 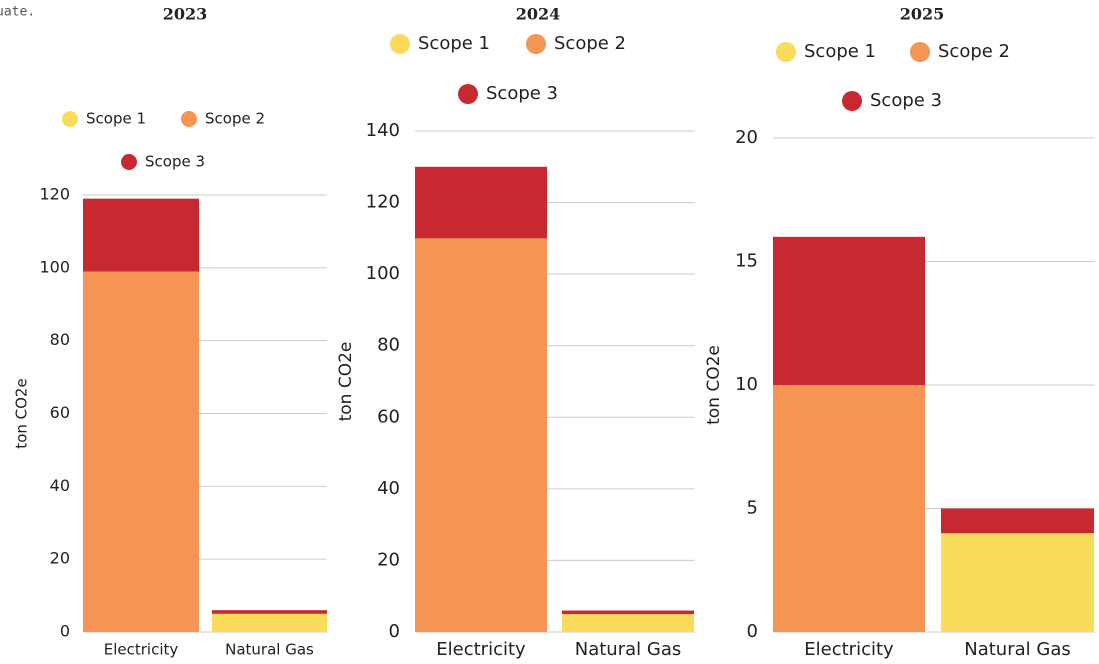 What do you see at coordinates (383, 130) in the screenshot?
I see `y-tick-label: 140` at bounding box center [383, 130].